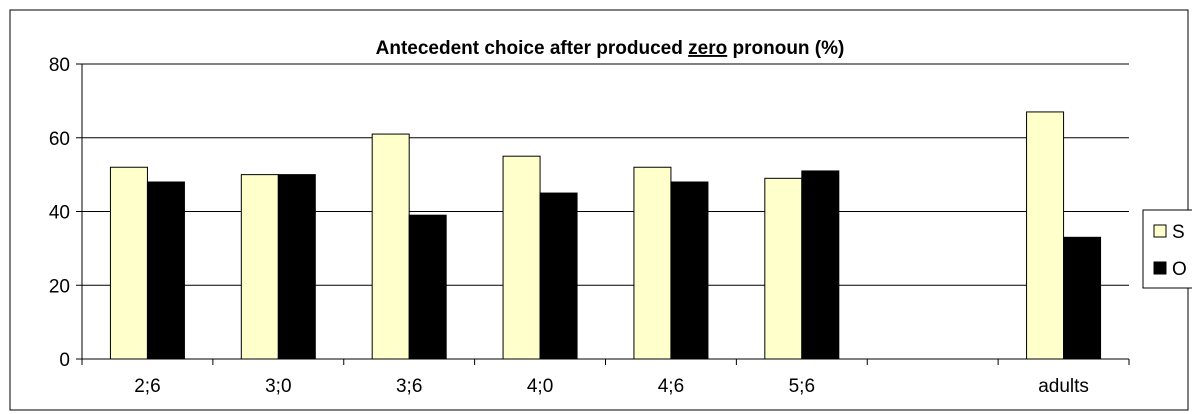 The image size is (1192, 414). I want to click on bar-s-3;6, so click(390, 246).